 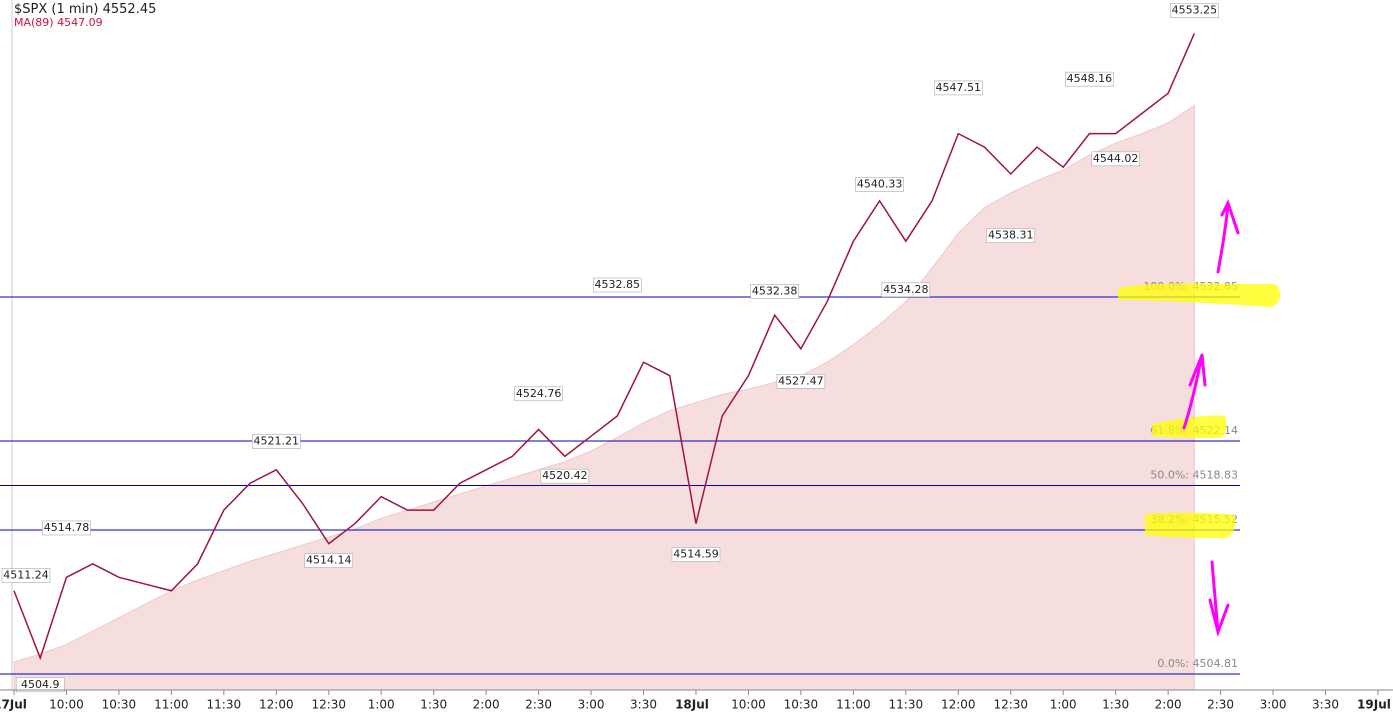 What do you see at coordinates (1197, 663) in the screenshot?
I see `fib-label: 0.0%: 4504.81` at bounding box center [1197, 663].